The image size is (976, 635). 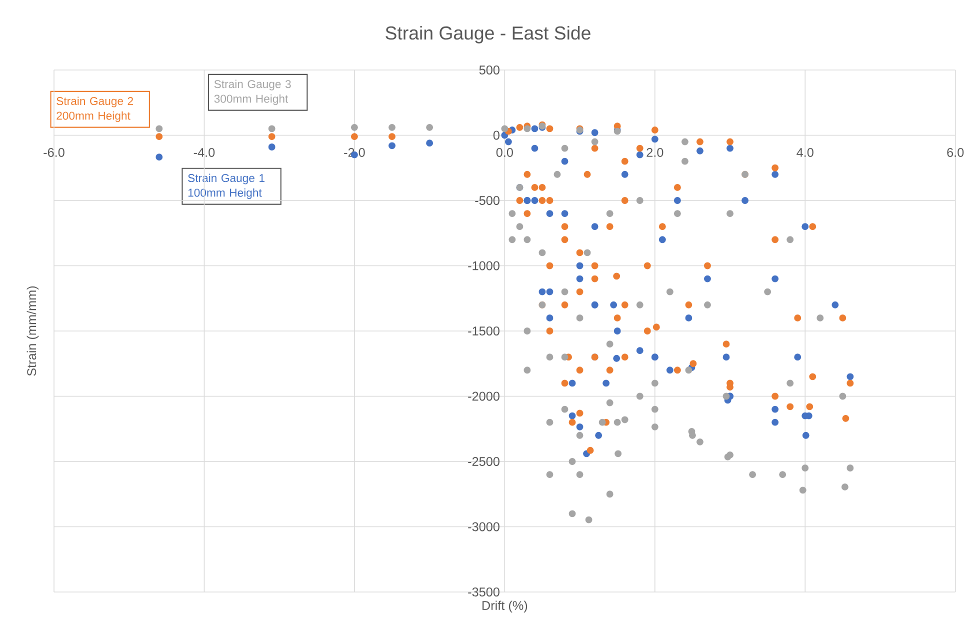 I want to click on x-tick-label: -4.0, so click(x=204, y=153).